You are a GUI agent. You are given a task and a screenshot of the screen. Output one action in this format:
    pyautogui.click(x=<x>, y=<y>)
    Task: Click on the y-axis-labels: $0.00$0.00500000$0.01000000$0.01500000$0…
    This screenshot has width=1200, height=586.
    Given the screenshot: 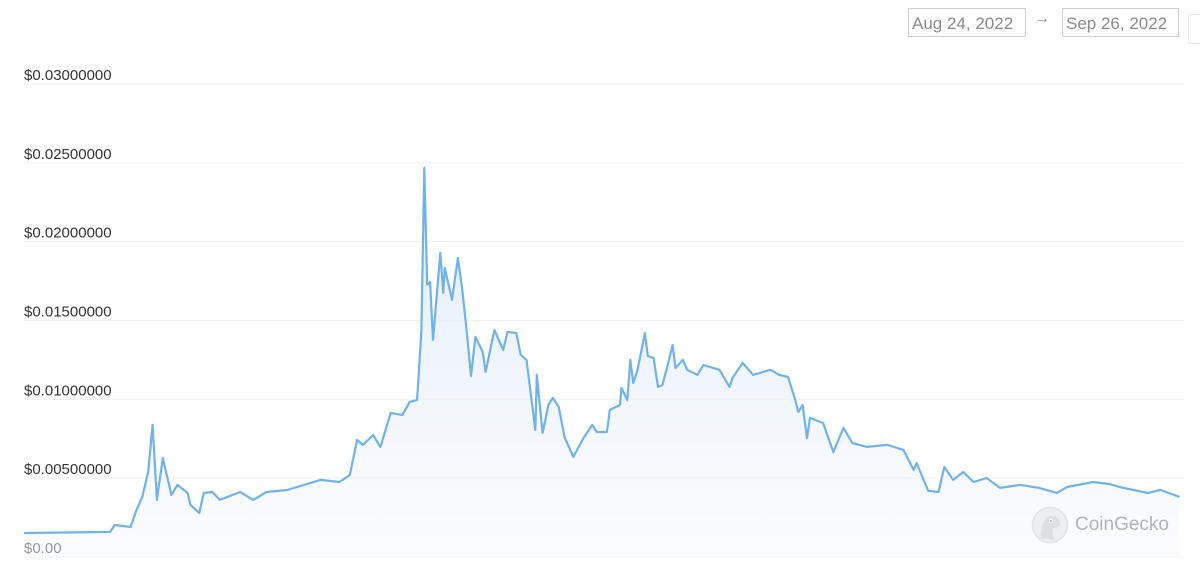 What is the action you would take?
    pyautogui.click(x=68, y=312)
    